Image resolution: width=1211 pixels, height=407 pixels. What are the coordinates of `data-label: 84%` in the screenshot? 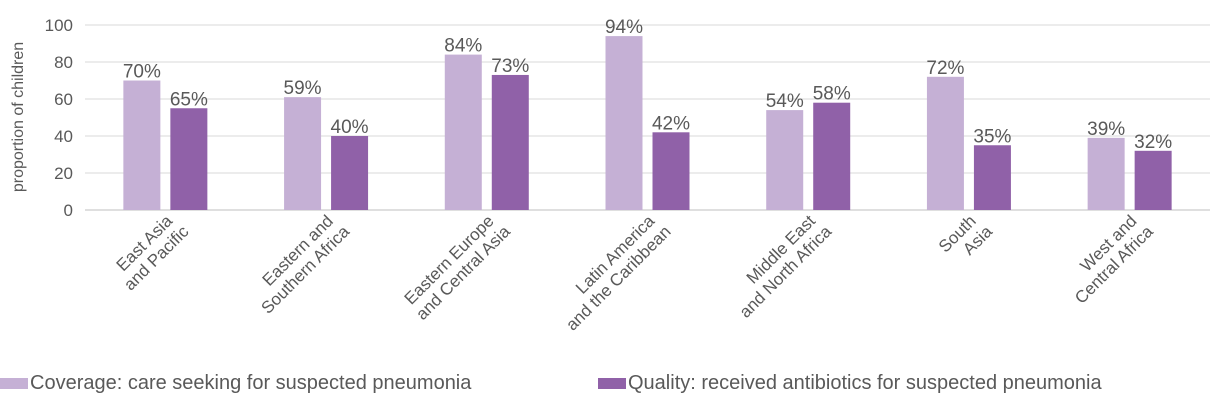 It's located at (463, 46).